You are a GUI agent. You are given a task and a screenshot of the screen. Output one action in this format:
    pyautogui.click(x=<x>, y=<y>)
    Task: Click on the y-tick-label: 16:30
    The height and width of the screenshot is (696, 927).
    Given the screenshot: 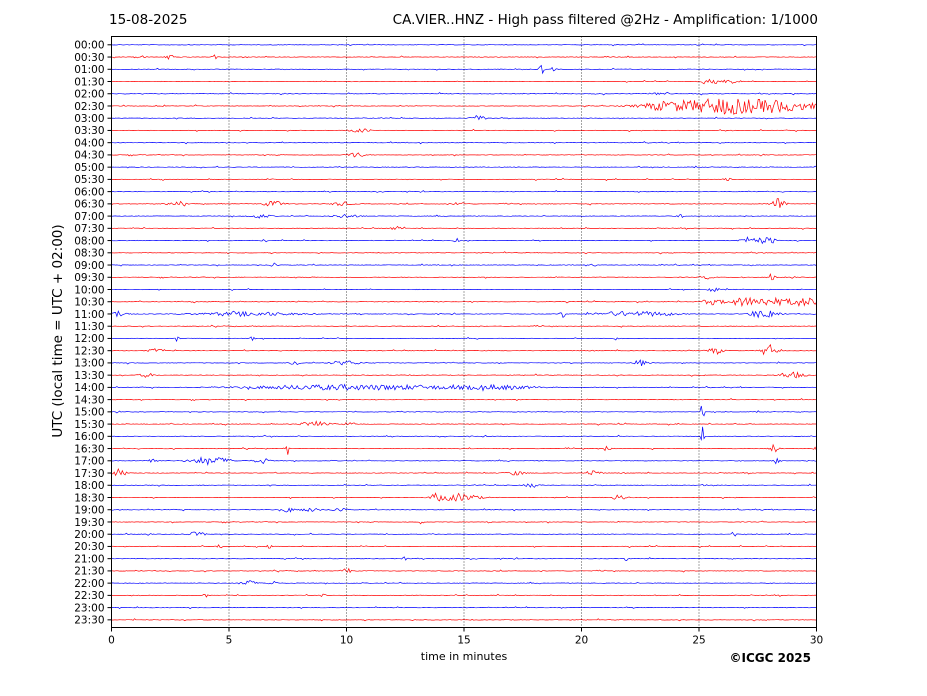 What is the action you would take?
    pyautogui.click(x=89, y=449)
    